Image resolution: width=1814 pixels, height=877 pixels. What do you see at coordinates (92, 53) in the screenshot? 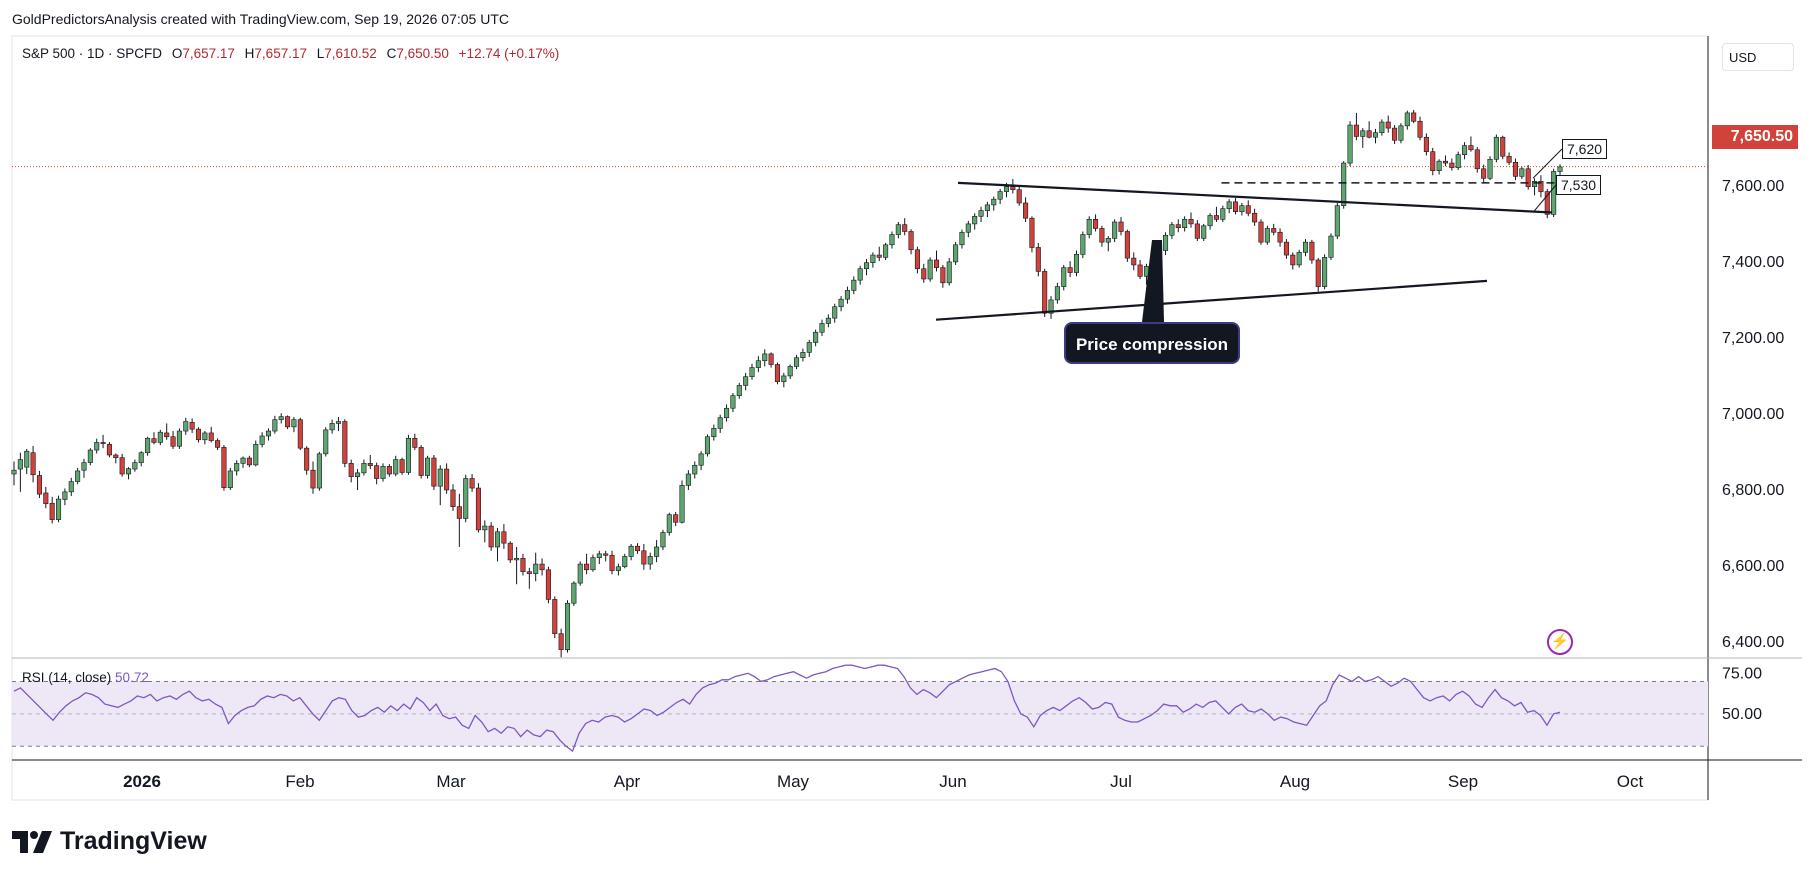
I see `symbol-label: S&P 500 · 1D · SPCFD` at bounding box center [92, 53].